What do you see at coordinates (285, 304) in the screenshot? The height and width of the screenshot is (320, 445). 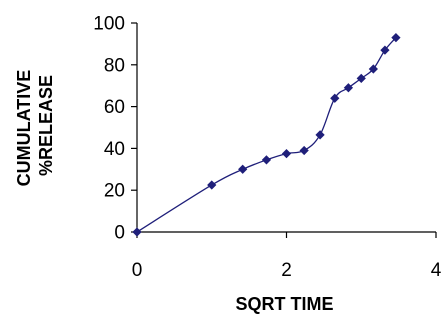 I see `x-axis-title: SQRT TIME` at bounding box center [285, 304].